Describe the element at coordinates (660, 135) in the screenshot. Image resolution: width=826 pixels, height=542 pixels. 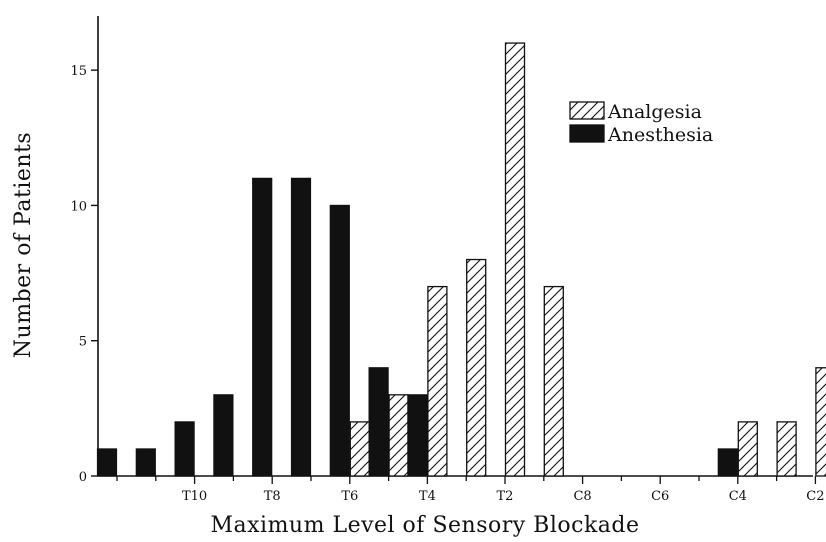
I see `legend-label-anesthesia: Anesthesia` at that location.